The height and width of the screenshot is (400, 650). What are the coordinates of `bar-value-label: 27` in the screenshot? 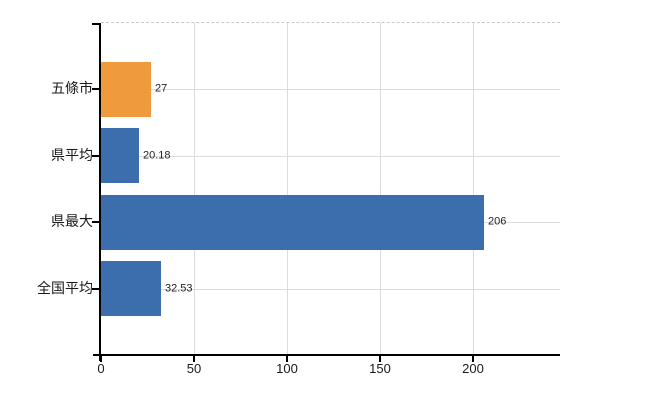 It's located at (161, 88).